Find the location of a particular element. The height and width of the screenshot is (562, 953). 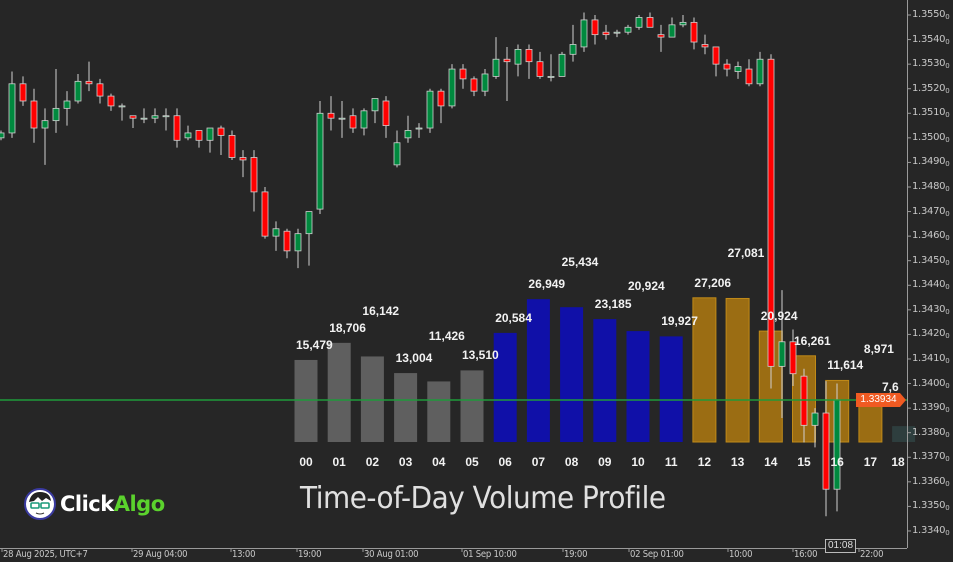

price-tick-label: 1.34500 is located at coordinates (931, 260).